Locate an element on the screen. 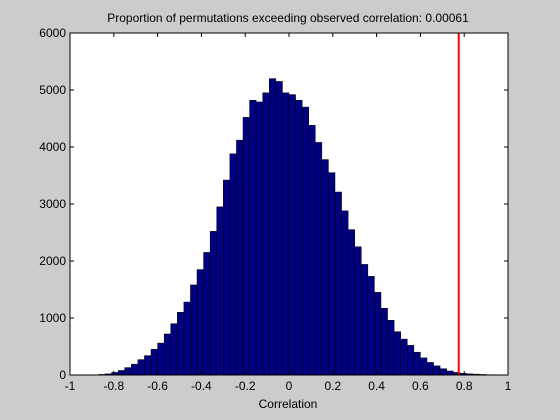  y-tick-label: 4000 is located at coordinates (52, 147).